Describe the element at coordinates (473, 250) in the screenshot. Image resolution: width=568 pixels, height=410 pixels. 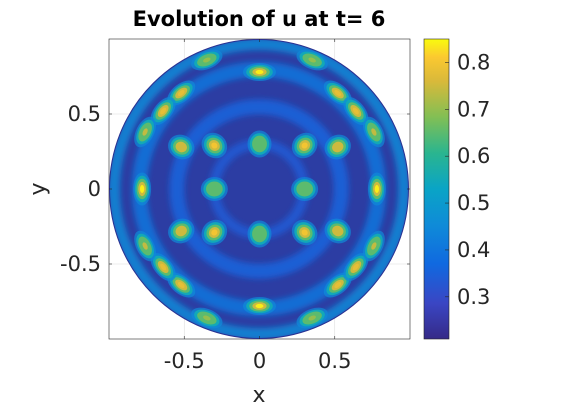
I see `colorbar-tick-label: 0.4` at that location.